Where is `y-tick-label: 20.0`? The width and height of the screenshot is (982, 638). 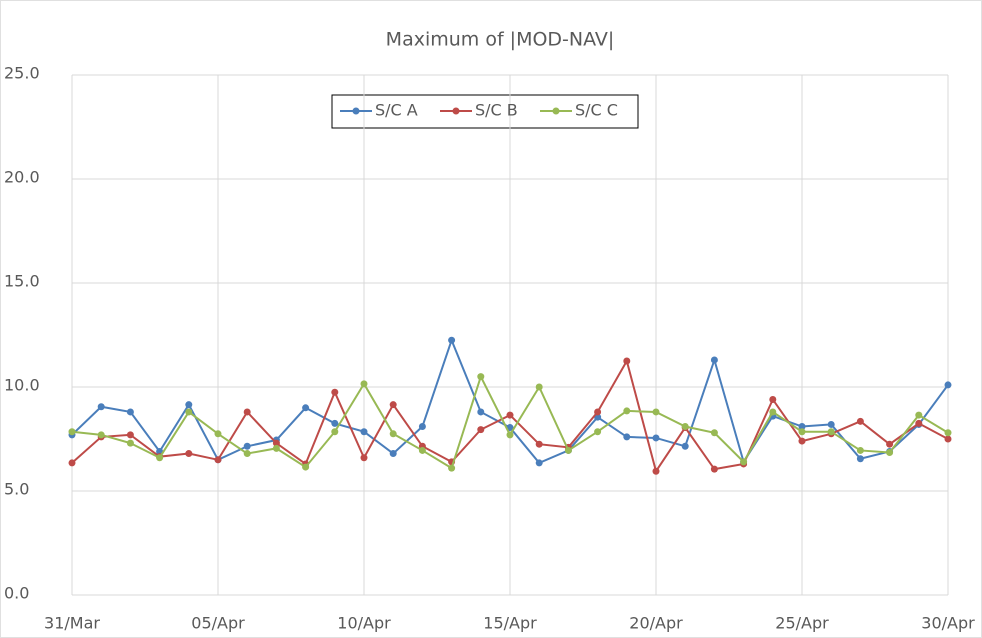
y-tick-label: 20.0 is located at coordinates (22, 177).